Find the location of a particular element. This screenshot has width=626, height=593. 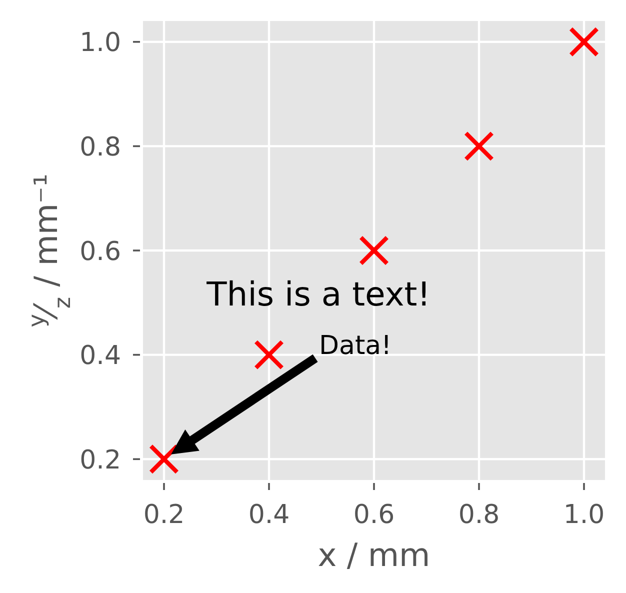

x-tick-label: 0.4 is located at coordinates (269, 515).